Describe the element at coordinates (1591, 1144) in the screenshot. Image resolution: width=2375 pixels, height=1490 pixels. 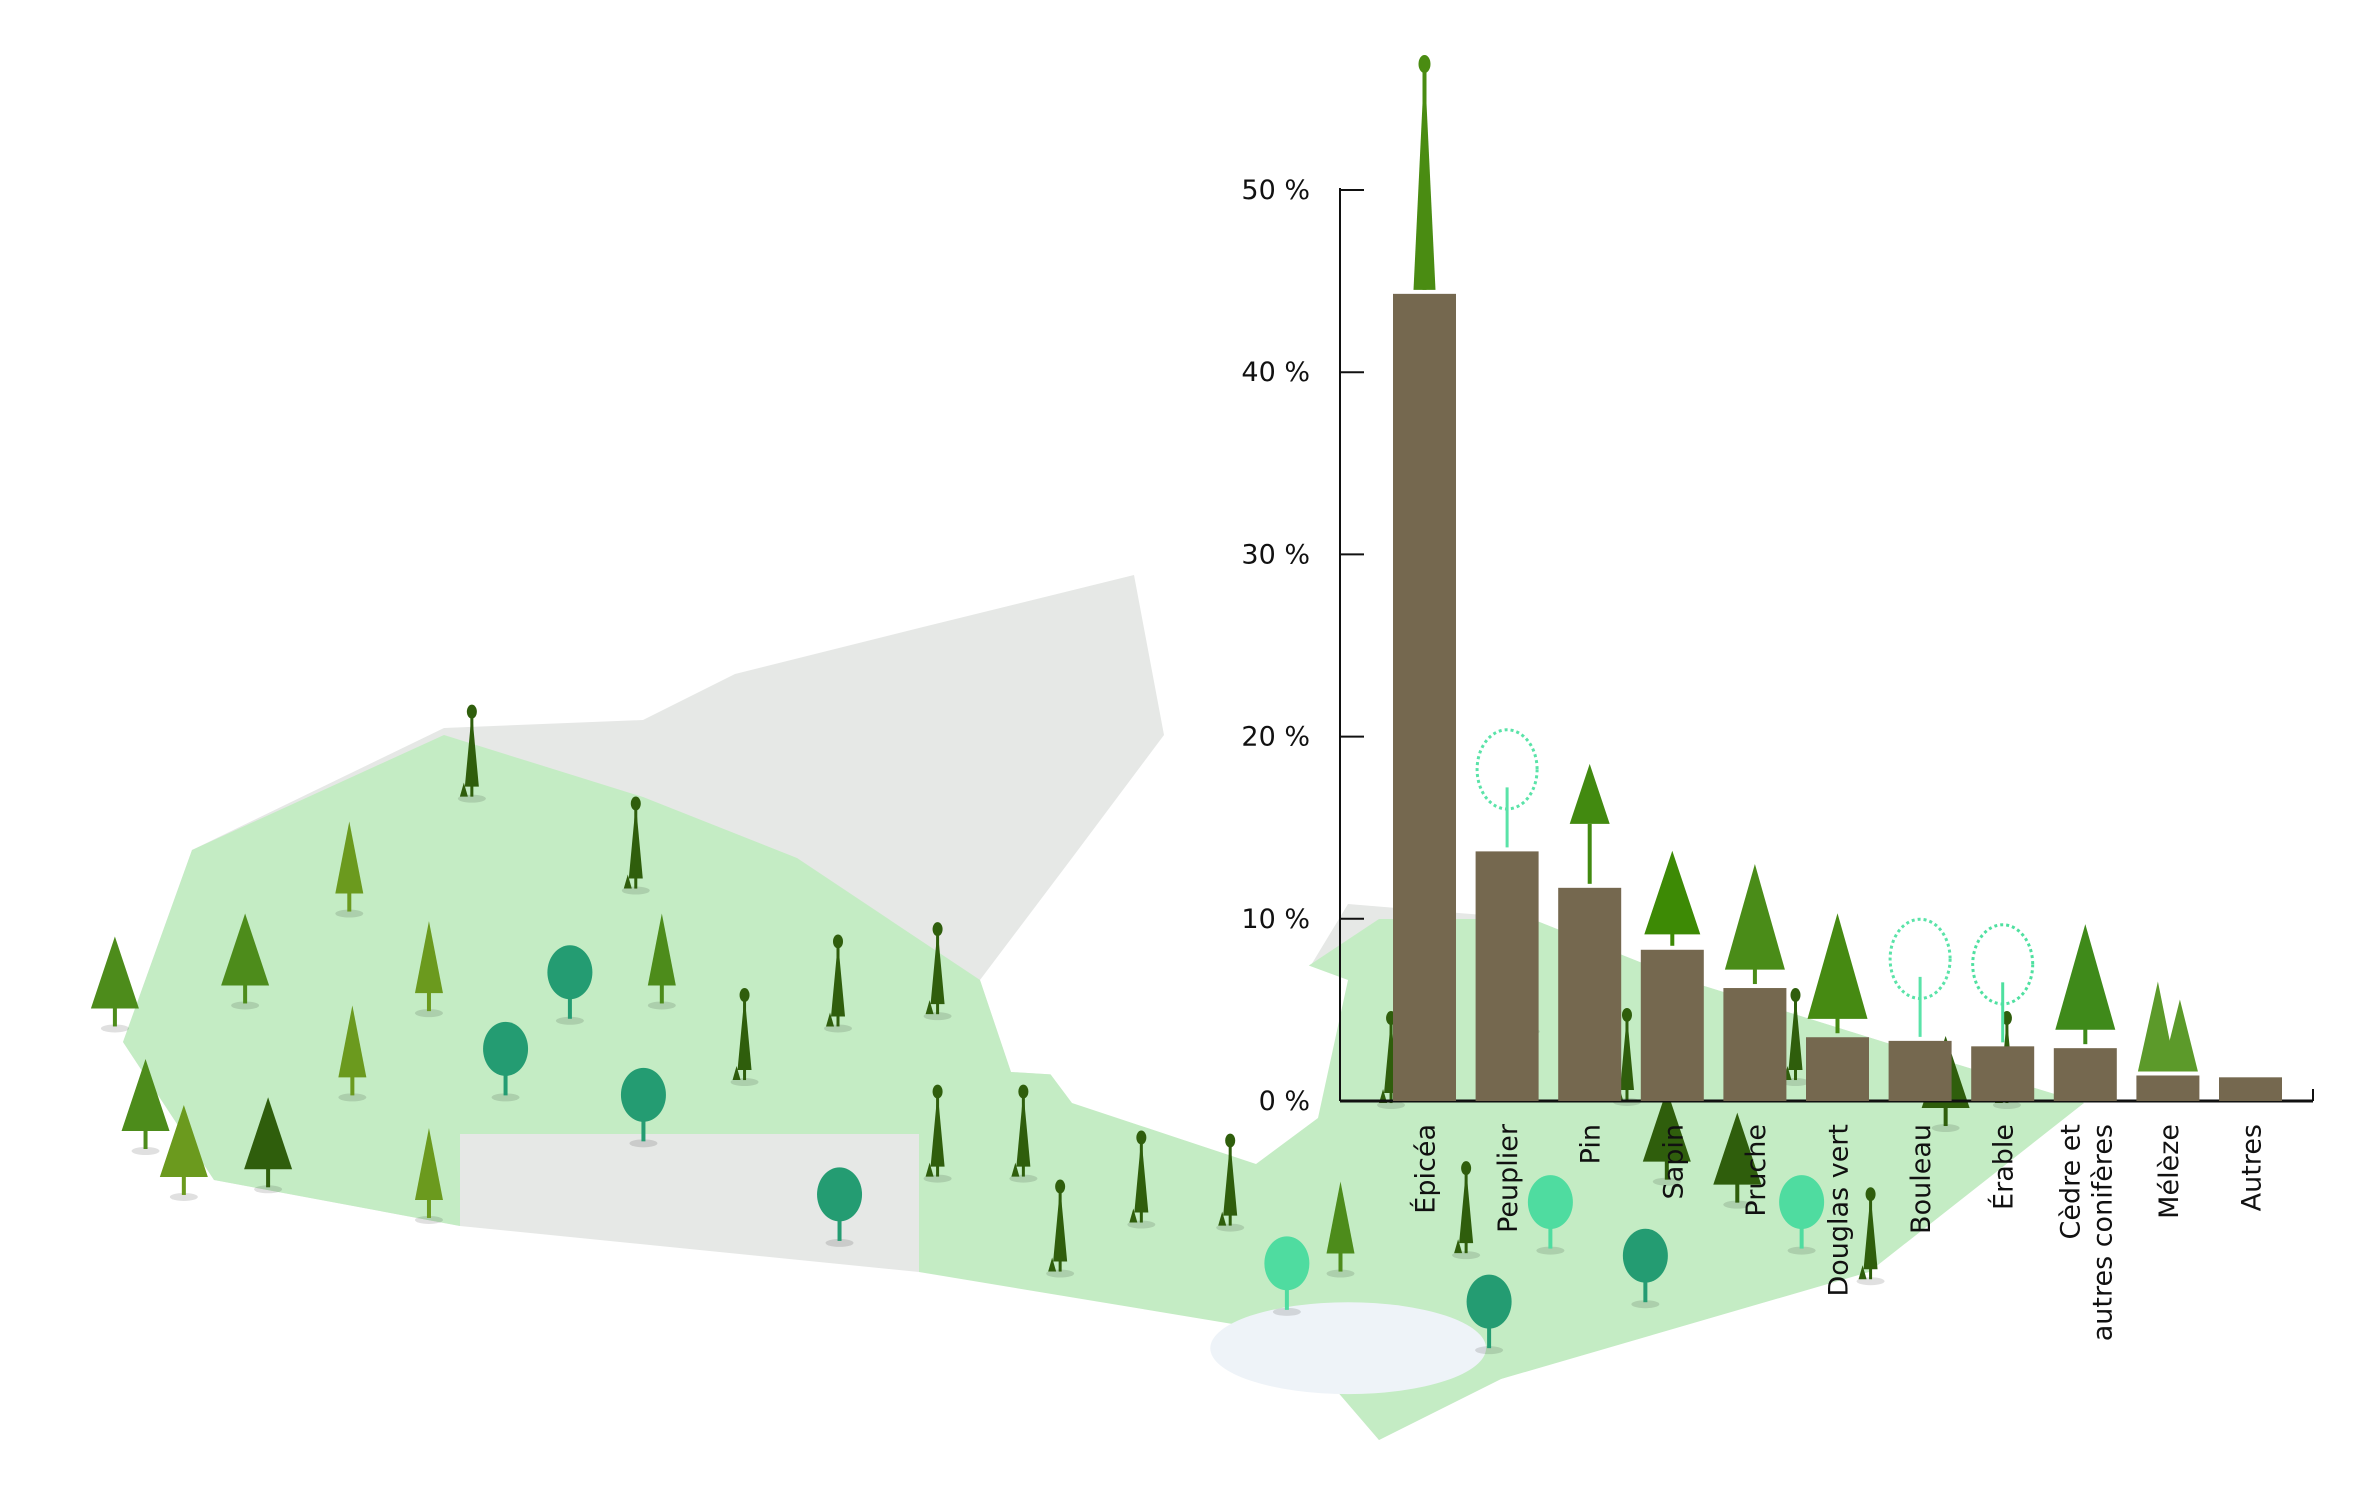
I see `category-label: Pin` at that location.